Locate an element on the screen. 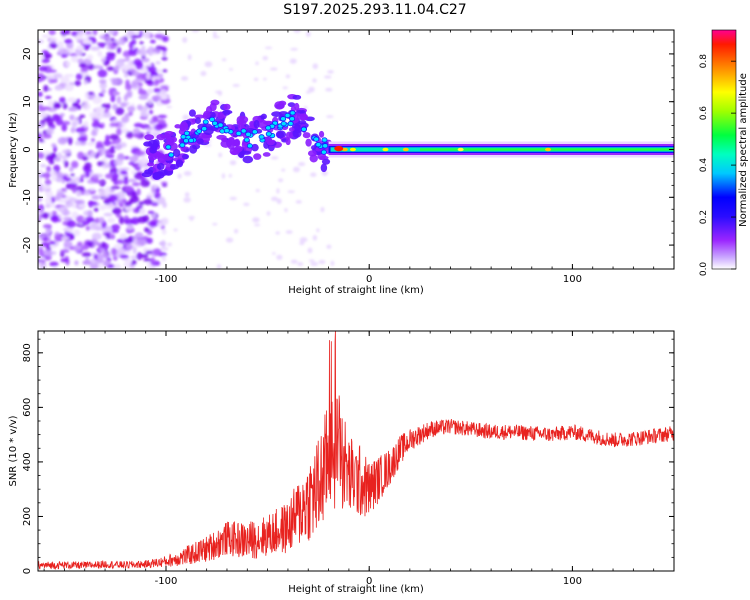  snr-xtick-label: 100 is located at coordinates (572, 581).